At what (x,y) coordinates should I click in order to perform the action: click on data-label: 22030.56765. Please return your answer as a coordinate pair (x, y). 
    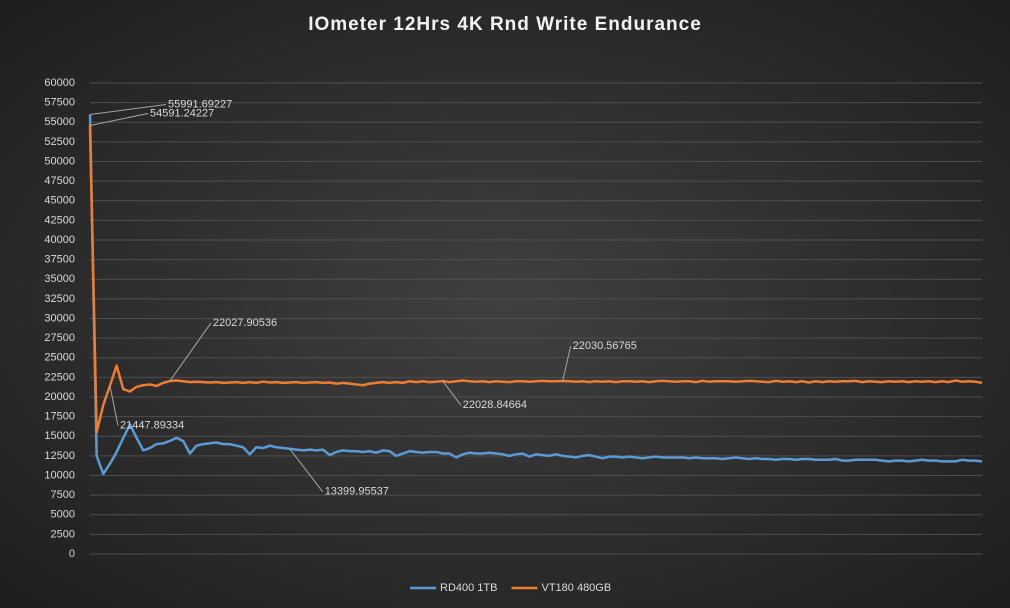
    Looking at the image, I should click on (605, 346).